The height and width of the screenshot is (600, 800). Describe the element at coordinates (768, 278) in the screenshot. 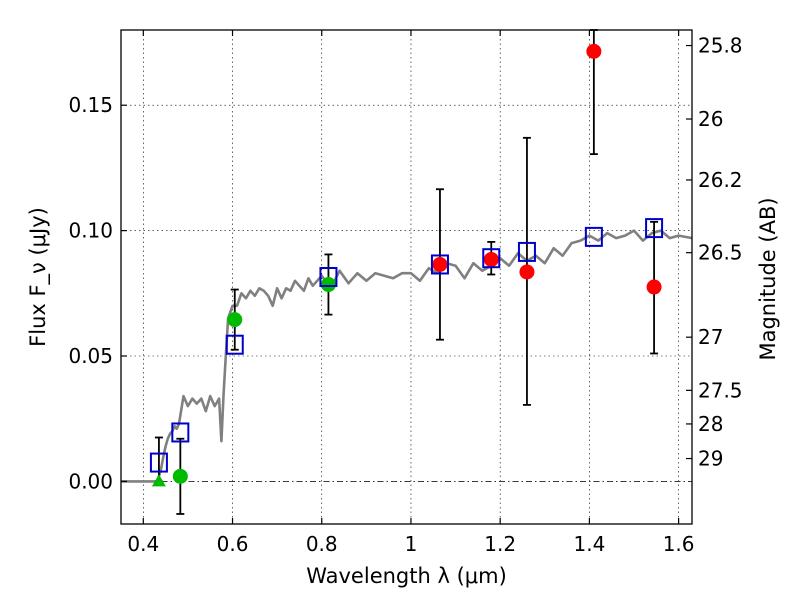

I see `right-axis-title: Magnitude (AB)` at that location.